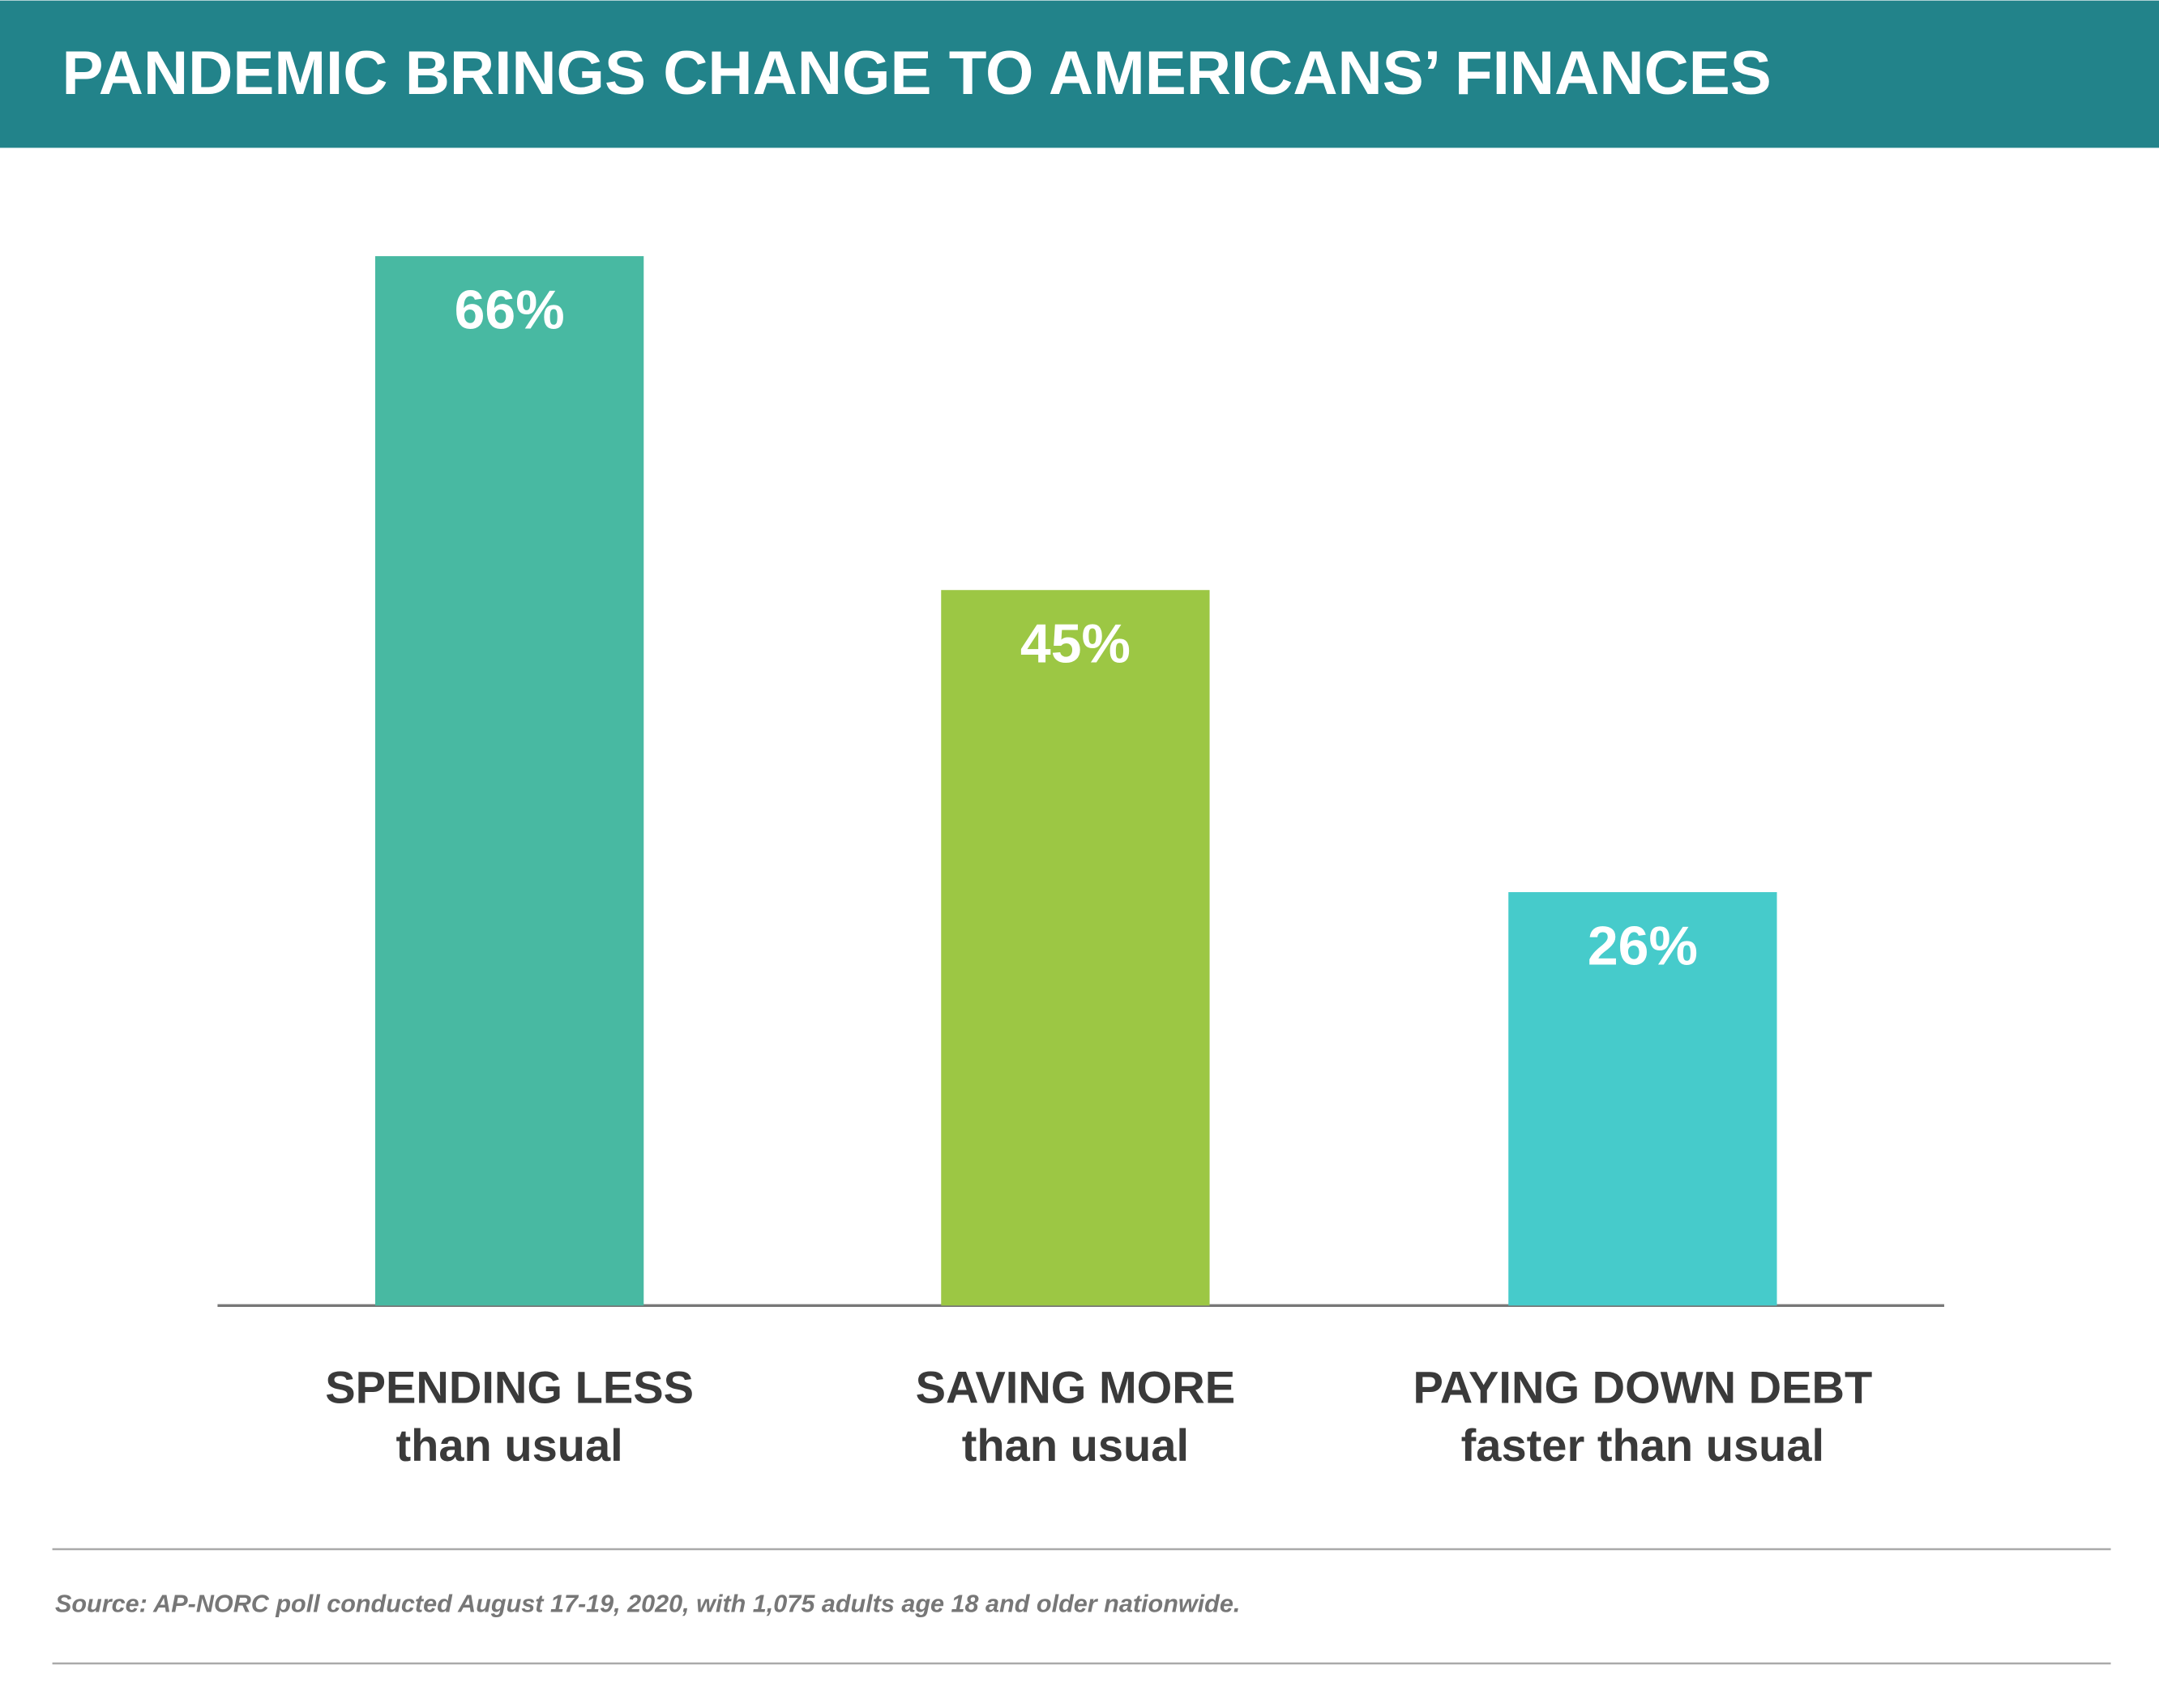 This screenshot has height=1708, width=2159. What do you see at coordinates (510, 309) in the screenshot?
I see `value-label: 66%` at bounding box center [510, 309].